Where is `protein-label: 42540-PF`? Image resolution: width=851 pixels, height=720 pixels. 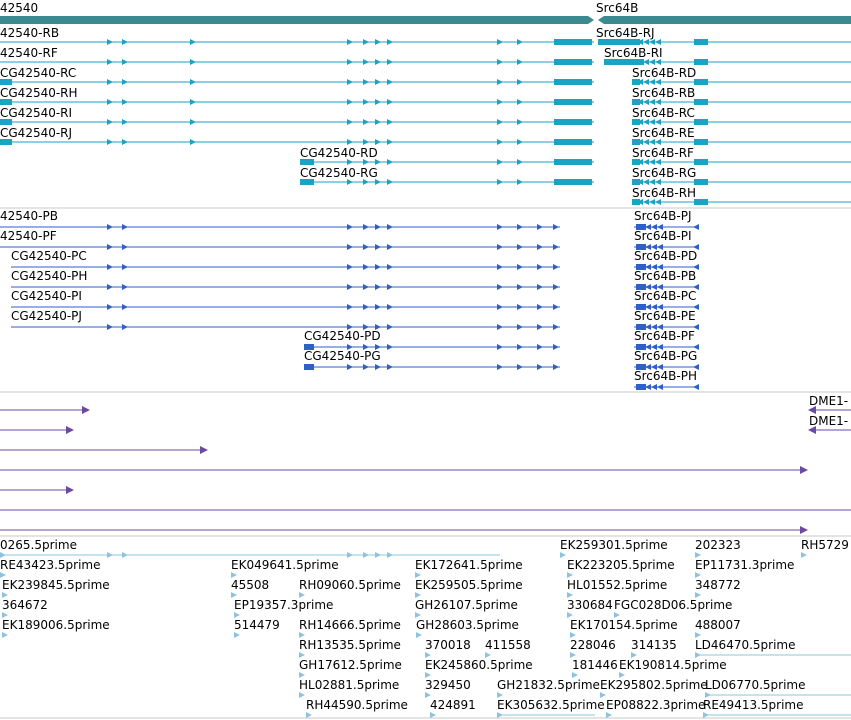
protein-label: 42540-PF is located at coordinates (28, 236).